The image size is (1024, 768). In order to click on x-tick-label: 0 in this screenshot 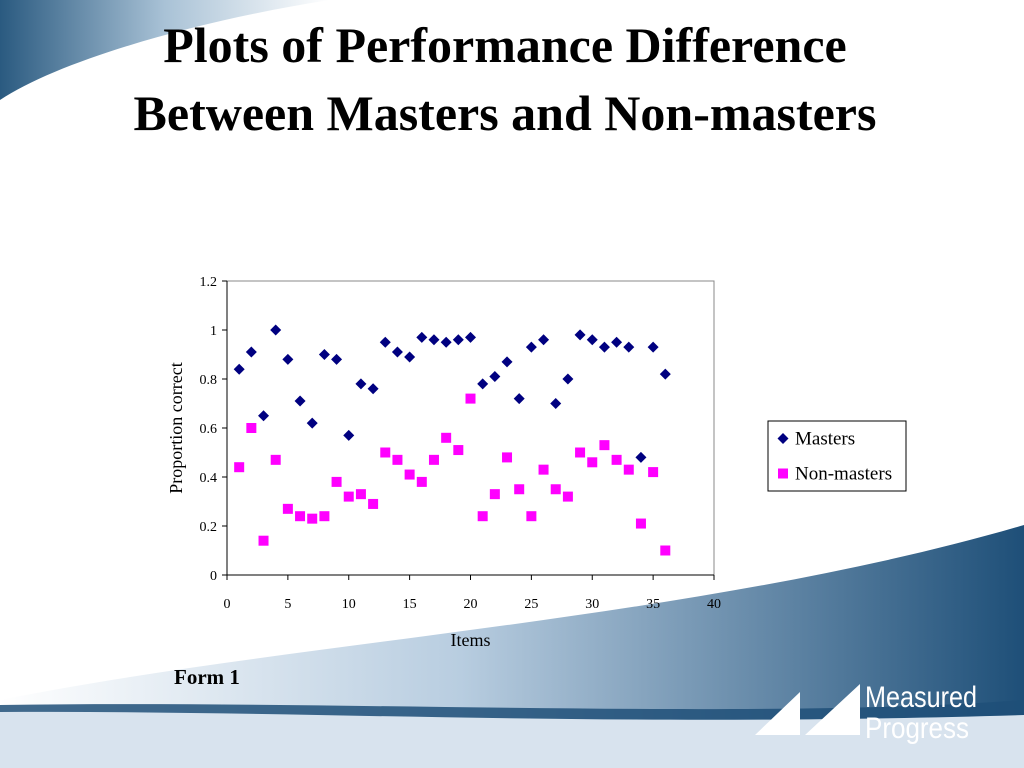, I will do `click(227, 604)`.